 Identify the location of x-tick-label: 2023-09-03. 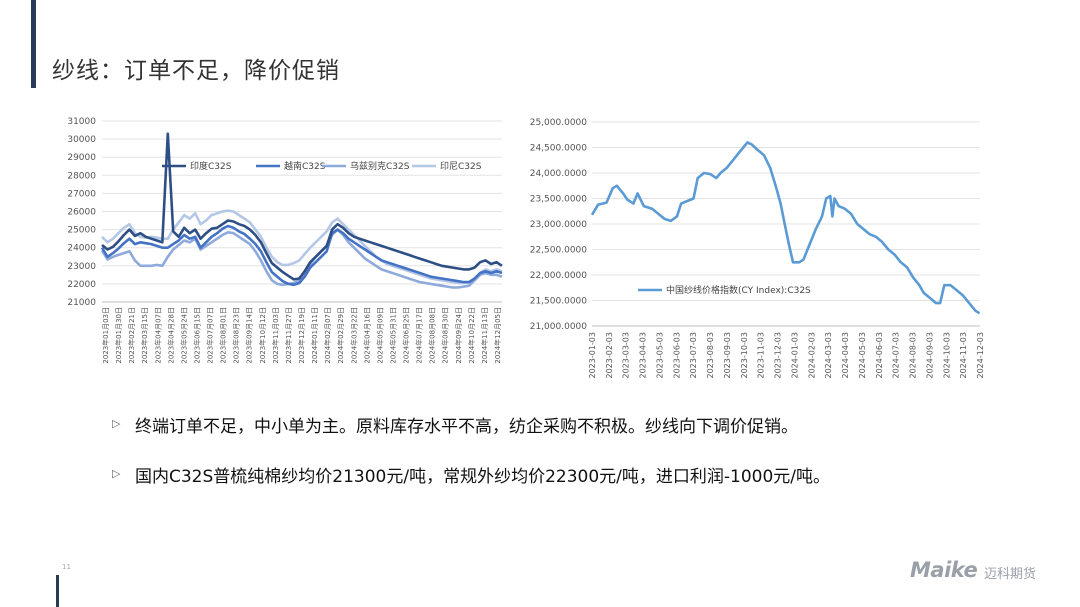
(727, 355).